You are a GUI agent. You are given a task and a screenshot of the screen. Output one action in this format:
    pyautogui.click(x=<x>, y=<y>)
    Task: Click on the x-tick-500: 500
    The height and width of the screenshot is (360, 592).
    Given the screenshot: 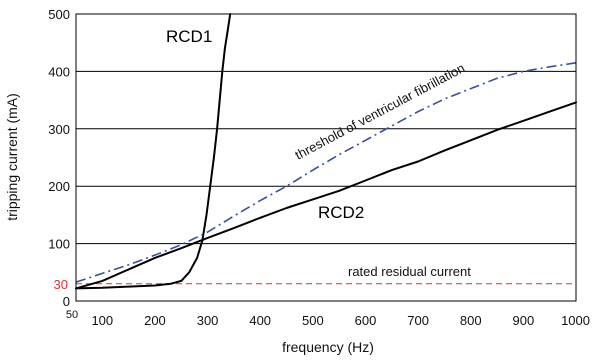 What is the action you would take?
    pyautogui.click(x=313, y=320)
    